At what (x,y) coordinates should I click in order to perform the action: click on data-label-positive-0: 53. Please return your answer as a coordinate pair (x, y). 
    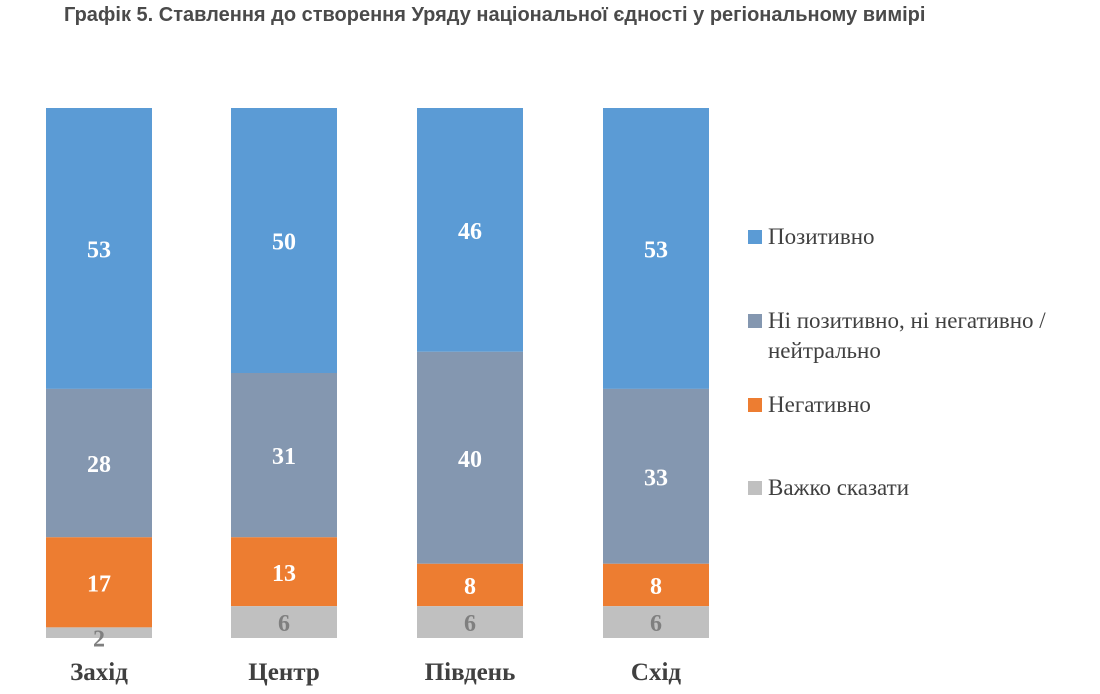
    Looking at the image, I should click on (99, 250).